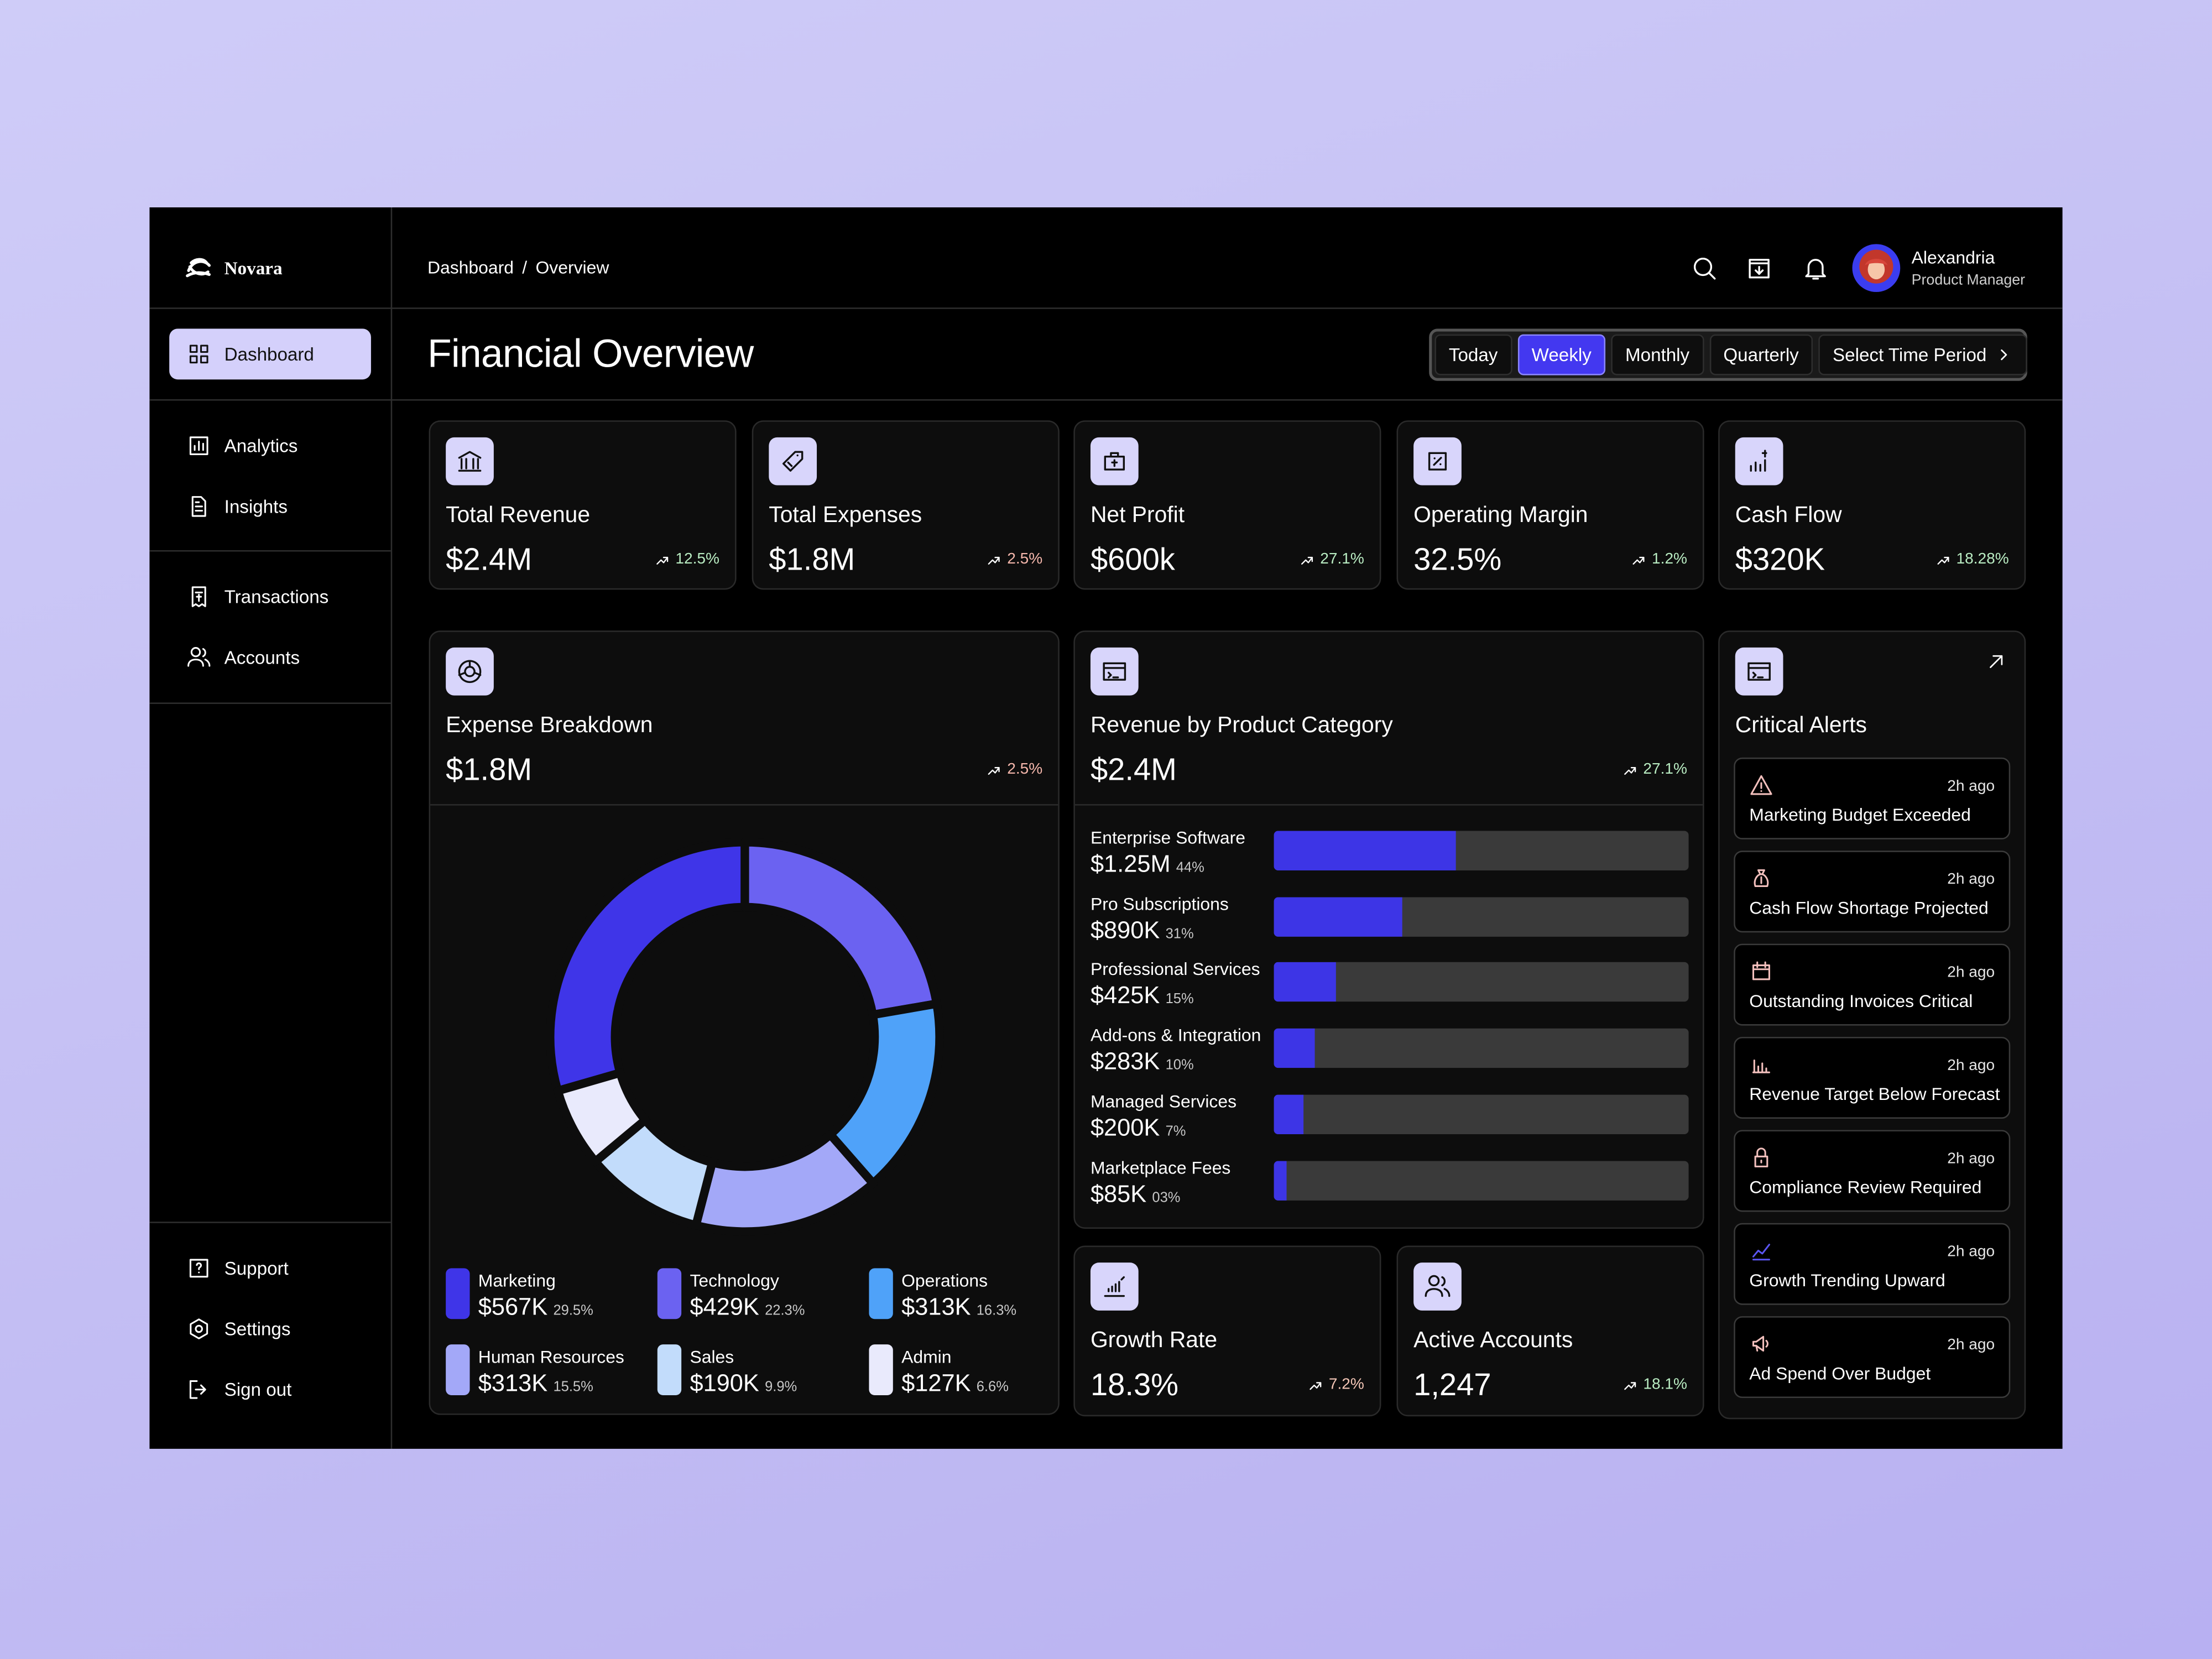 The image size is (2212, 1659). Describe the element at coordinates (1138, 515) in the screenshot. I see `metric-label: Net Profit` at that location.